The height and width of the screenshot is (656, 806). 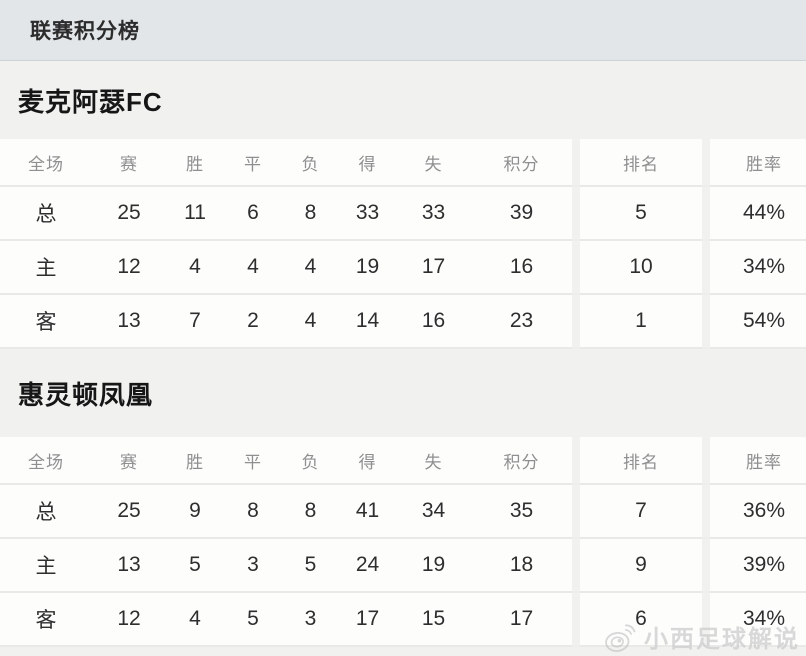 I want to click on cell-lost: 4, so click(x=310, y=268).